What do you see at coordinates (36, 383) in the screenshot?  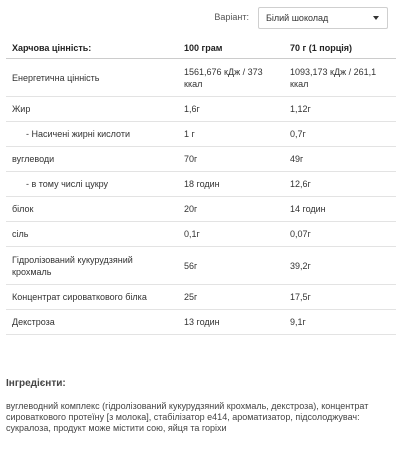 I see `ingredients-title: Інгредієнти:` at bounding box center [36, 383].